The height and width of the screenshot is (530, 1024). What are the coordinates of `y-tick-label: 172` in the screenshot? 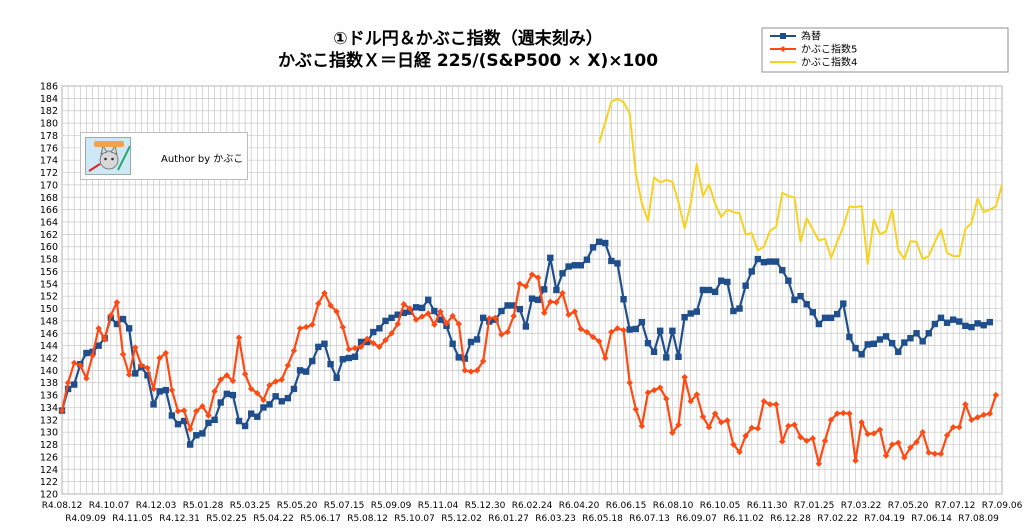 It's located at (49, 173).